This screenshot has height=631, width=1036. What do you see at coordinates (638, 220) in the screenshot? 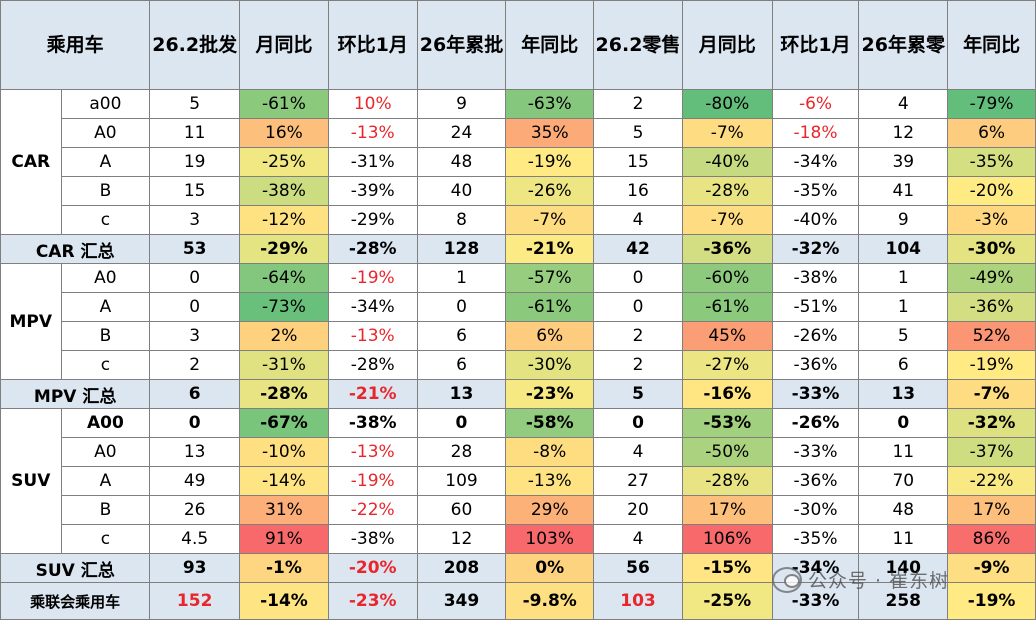
I see `table-cell: 4` at bounding box center [638, 220].